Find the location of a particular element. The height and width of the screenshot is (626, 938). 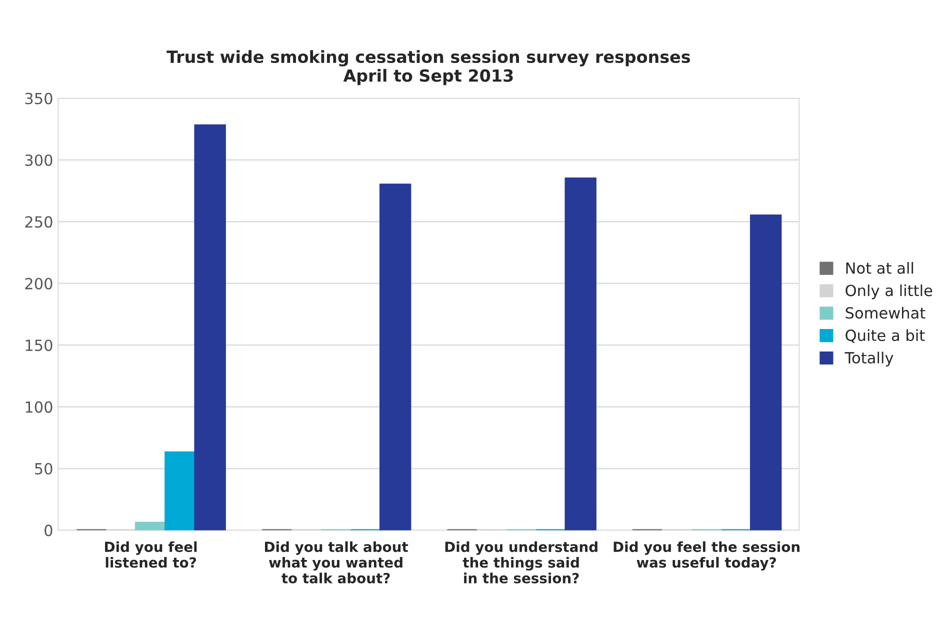

x-tick-label: Did you talk about what you wanted to talk about? is located at coordinates (336, 562).